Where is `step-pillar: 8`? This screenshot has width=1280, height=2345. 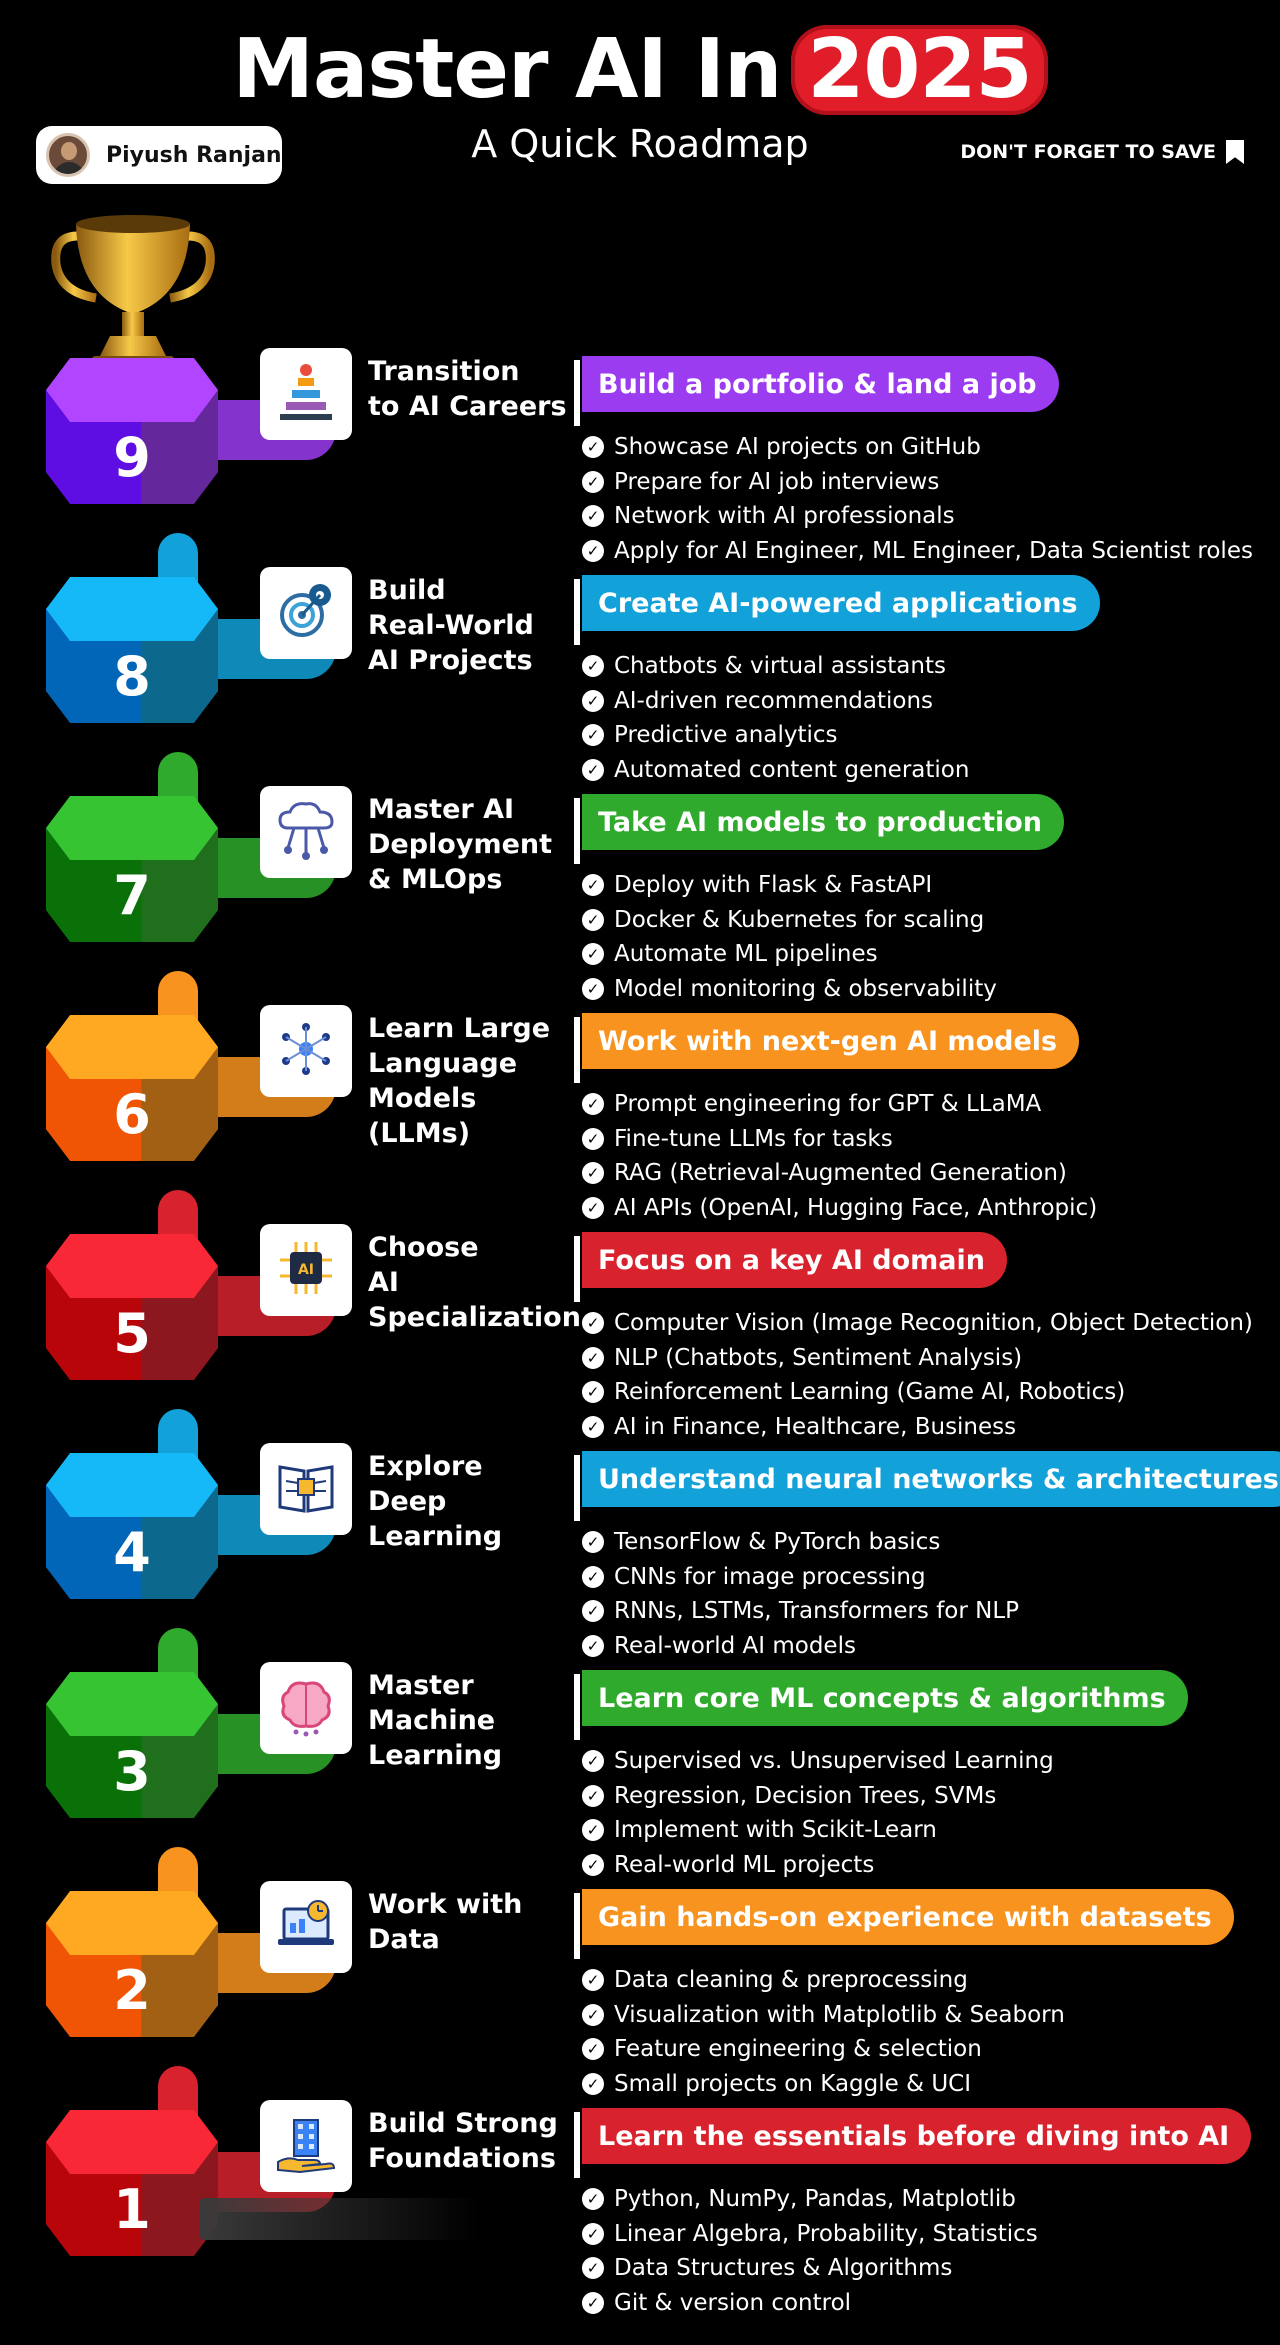
step-pillar: 8 is located at coordinates (191, 628).